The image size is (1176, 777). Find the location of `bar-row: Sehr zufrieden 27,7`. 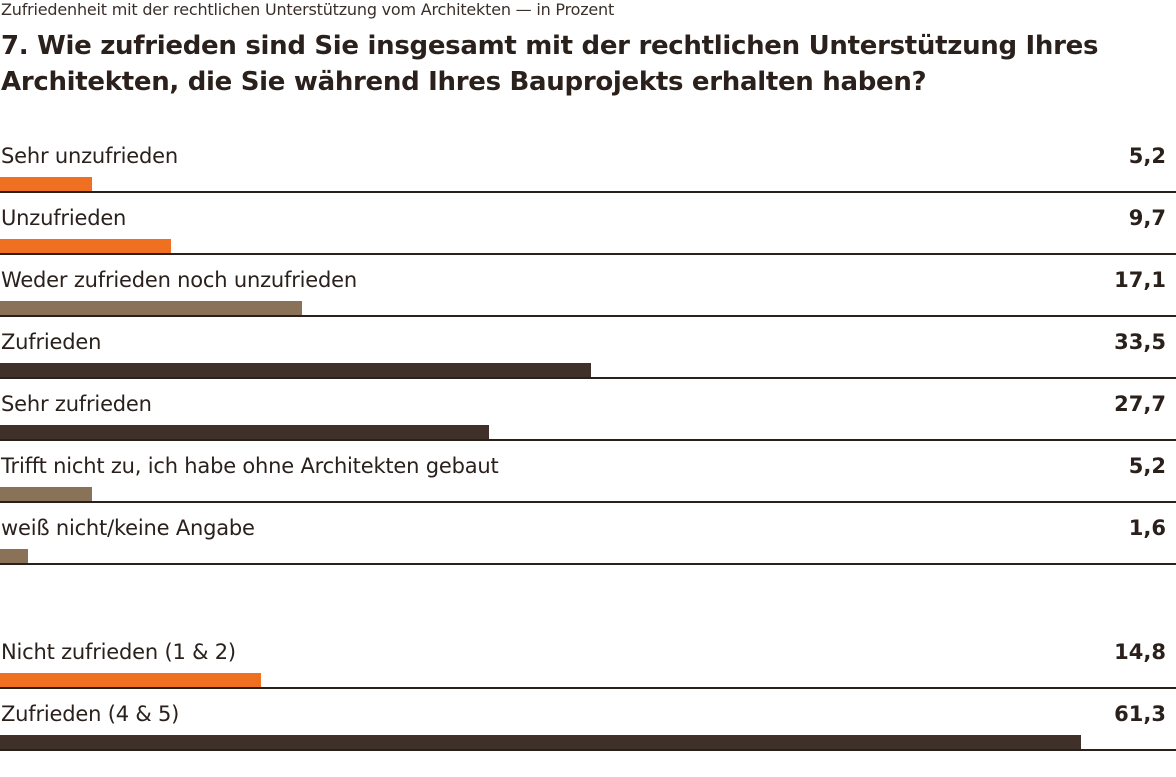

bar-row: Sehr zufrieden 27,7 is located at coordinates (588, 419).